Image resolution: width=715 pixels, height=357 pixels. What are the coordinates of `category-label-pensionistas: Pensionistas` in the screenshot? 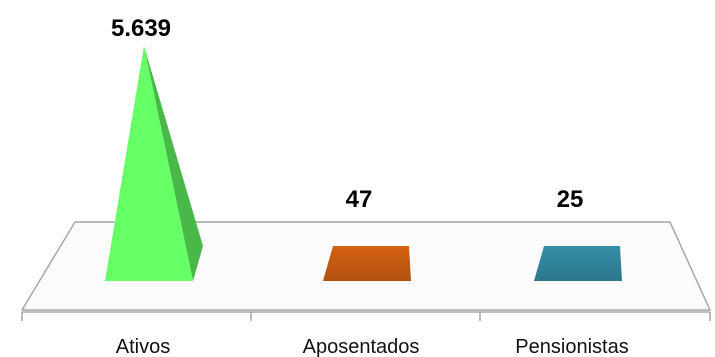 It's located at (571, 346).